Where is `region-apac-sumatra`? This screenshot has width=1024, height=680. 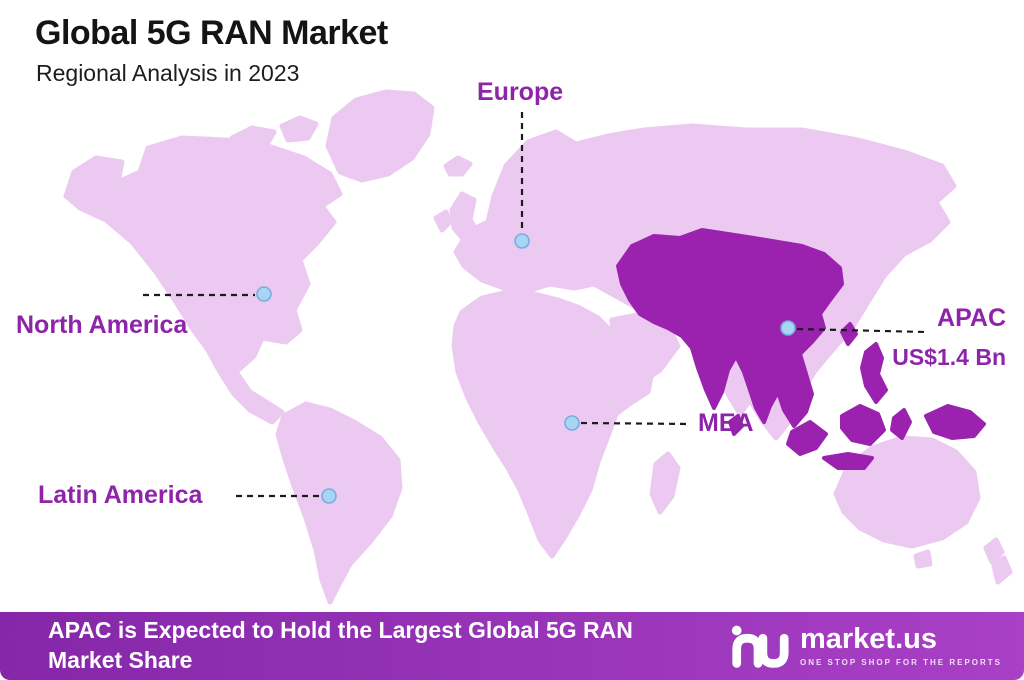 region-apac-sumatra is located at coordinates (807, 438).